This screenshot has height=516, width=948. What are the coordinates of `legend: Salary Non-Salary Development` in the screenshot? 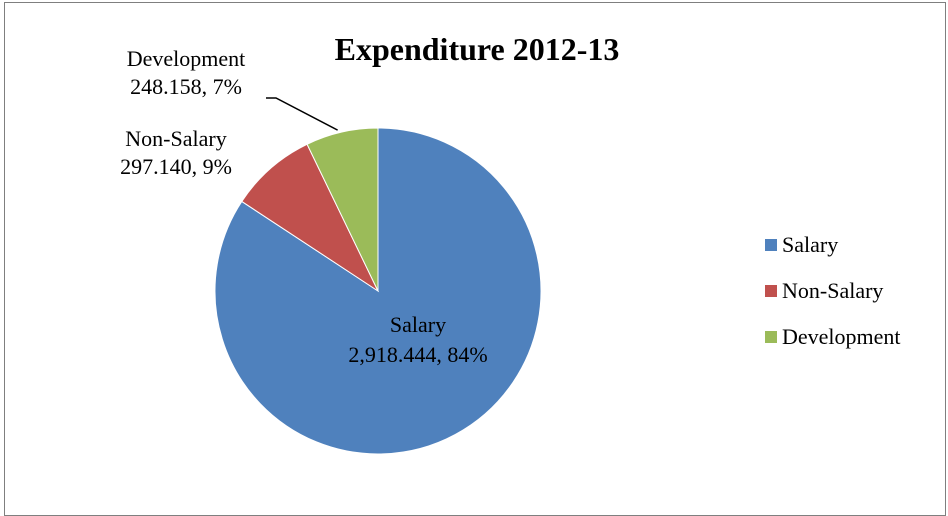 It's located at (833, 290).